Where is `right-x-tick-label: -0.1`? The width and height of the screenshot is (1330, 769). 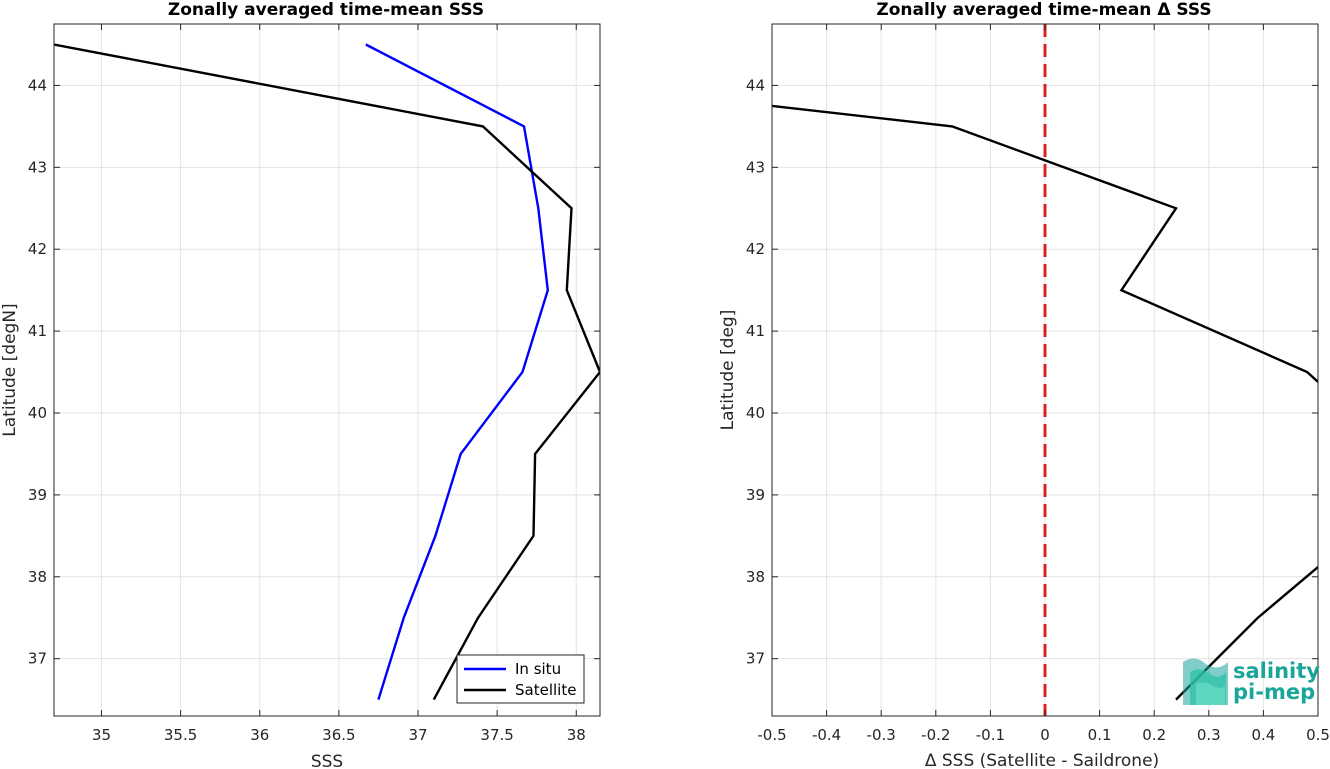 right-x-tick-label: -0.1 is located at coordinates (990, 735).